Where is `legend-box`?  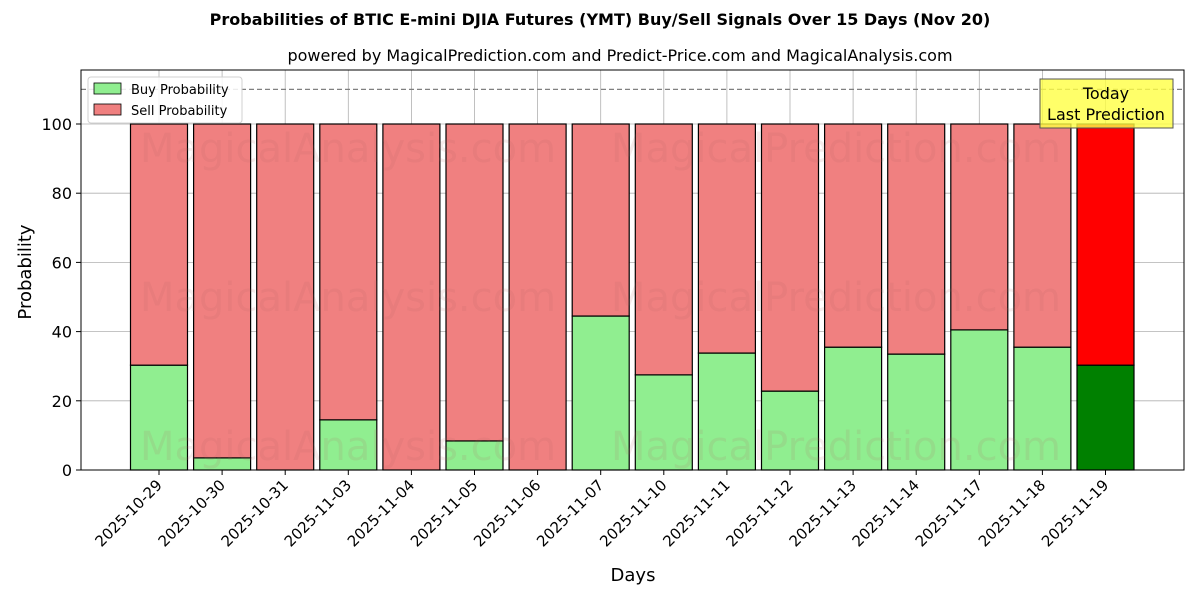 legend-box is located at coordinates (165, 100).